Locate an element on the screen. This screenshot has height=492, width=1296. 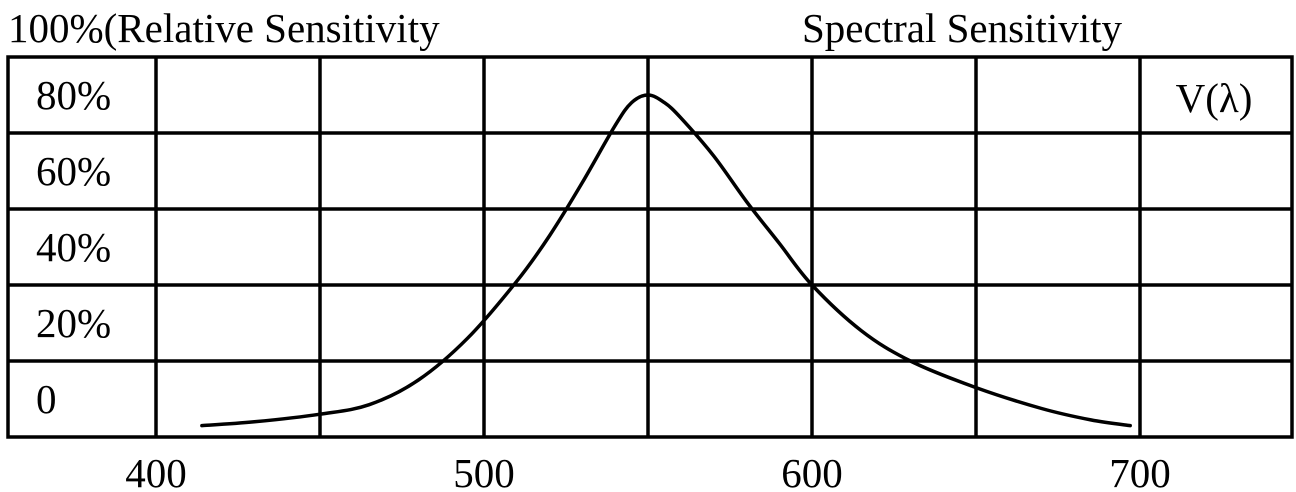
y-tick-labels: 0 20% 40% 60% 80% is located at coordinates (73, 247).